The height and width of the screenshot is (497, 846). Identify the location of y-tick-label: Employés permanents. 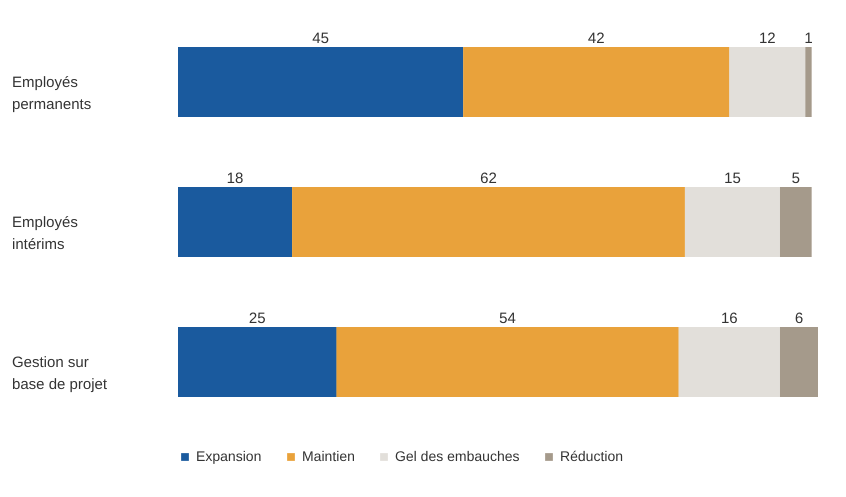
(52, 93).